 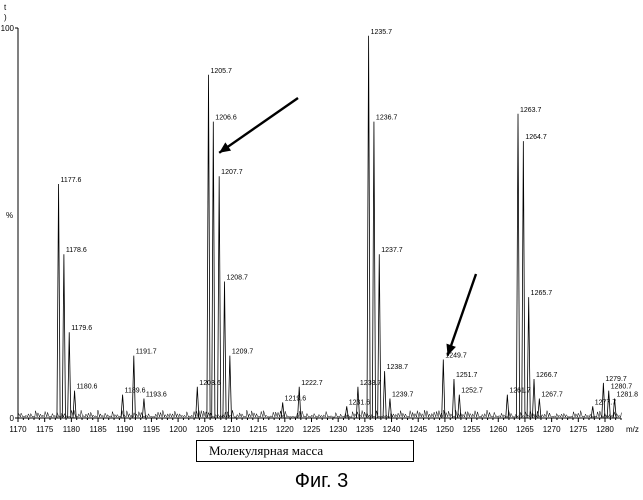 What do you see at coordinates (72, 429) in the screenshot?
I see `x-tick-label: 1180` at bounding box center [72, 429].